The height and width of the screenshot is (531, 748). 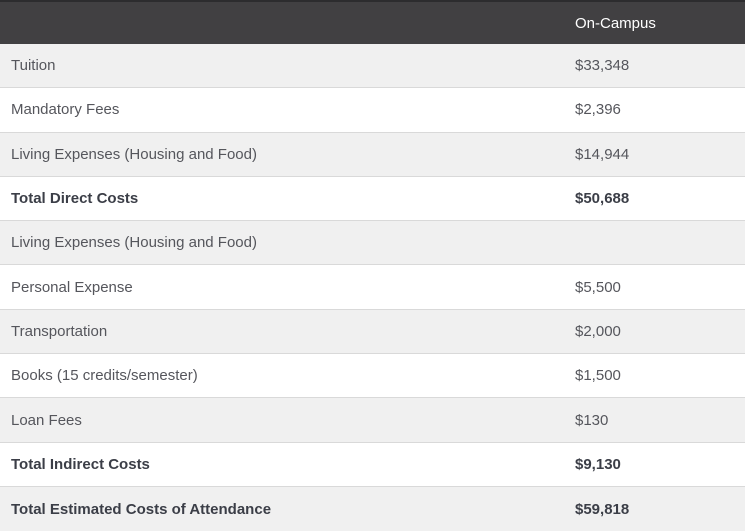 I want to click on table-row: Total Direct Costs $50,688, so click(x=372, y=199).